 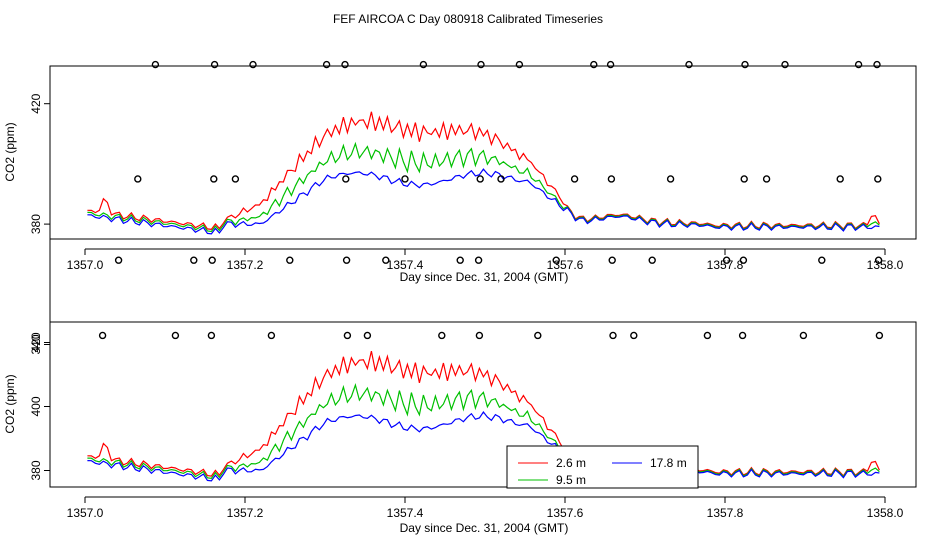 What do you see at coordinates (245, 265) in the screenshot?
I see `top-x-tick-label: 1357.2` at bounding box center [245, 265].